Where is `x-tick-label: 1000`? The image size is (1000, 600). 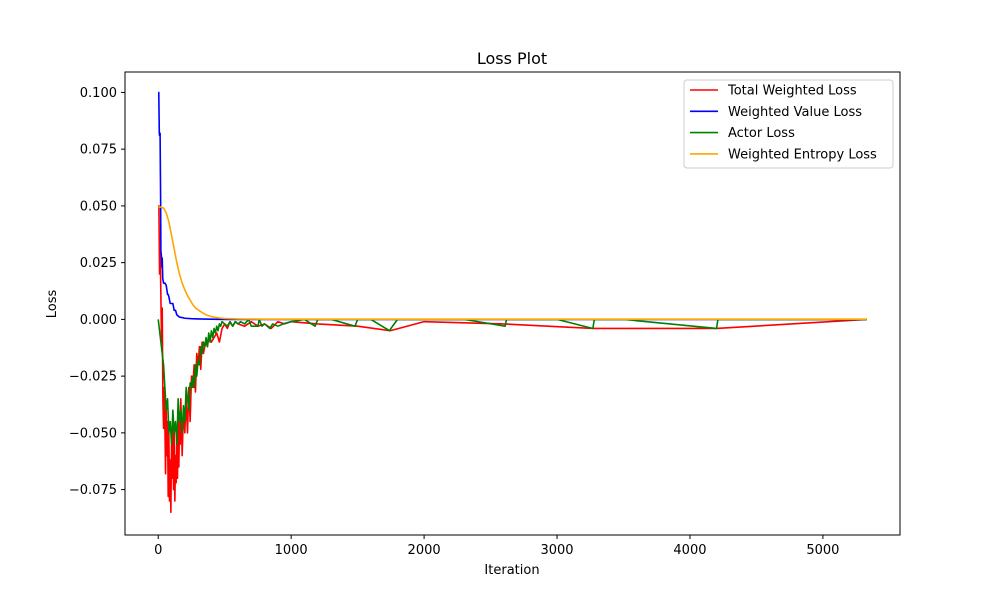 x-tick-label: 1000 is located at coordinates (291, 550).